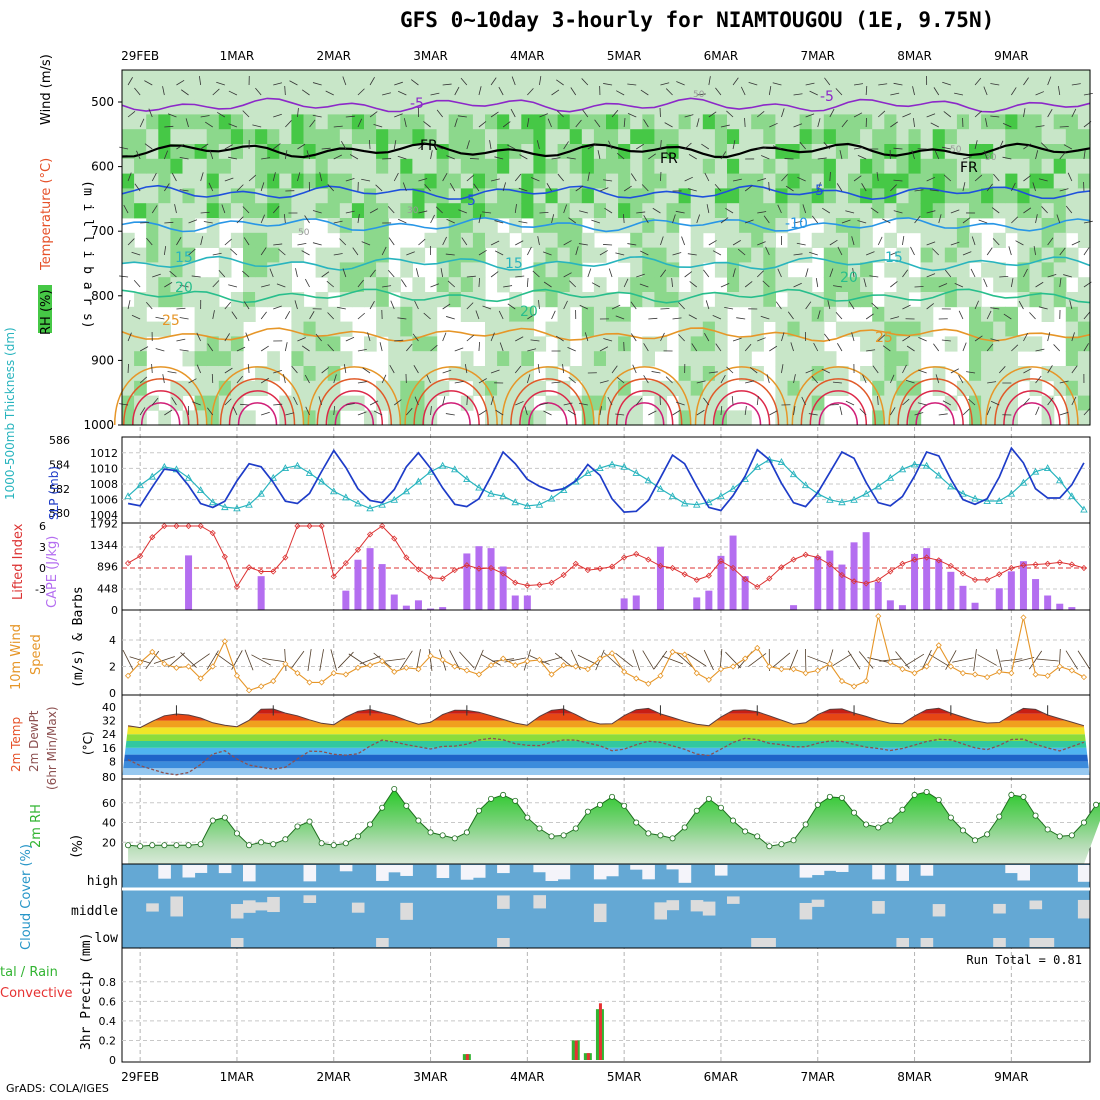 This screenshot has width=1100, height=1100. I want to click on contour-label: -10, so click(796, 224).